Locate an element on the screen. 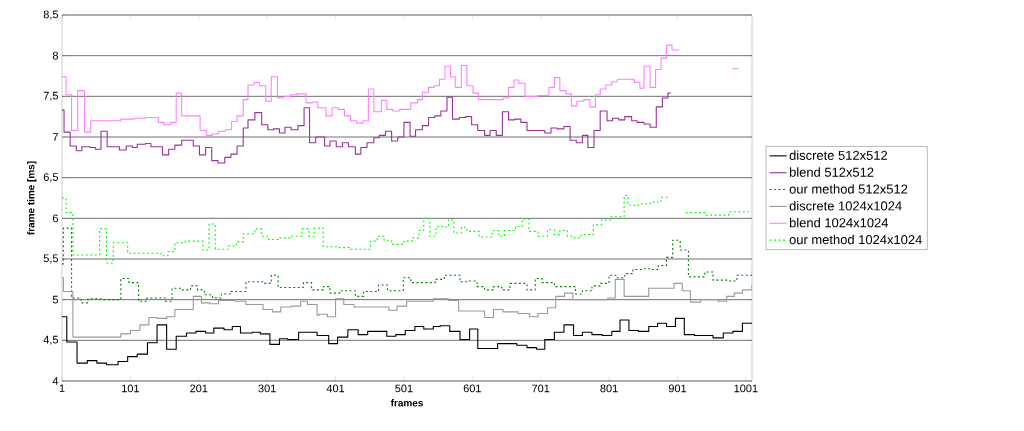 The image size is (1024, 431). y-tick-label: 6,5 is located at coordinates (51, 178).